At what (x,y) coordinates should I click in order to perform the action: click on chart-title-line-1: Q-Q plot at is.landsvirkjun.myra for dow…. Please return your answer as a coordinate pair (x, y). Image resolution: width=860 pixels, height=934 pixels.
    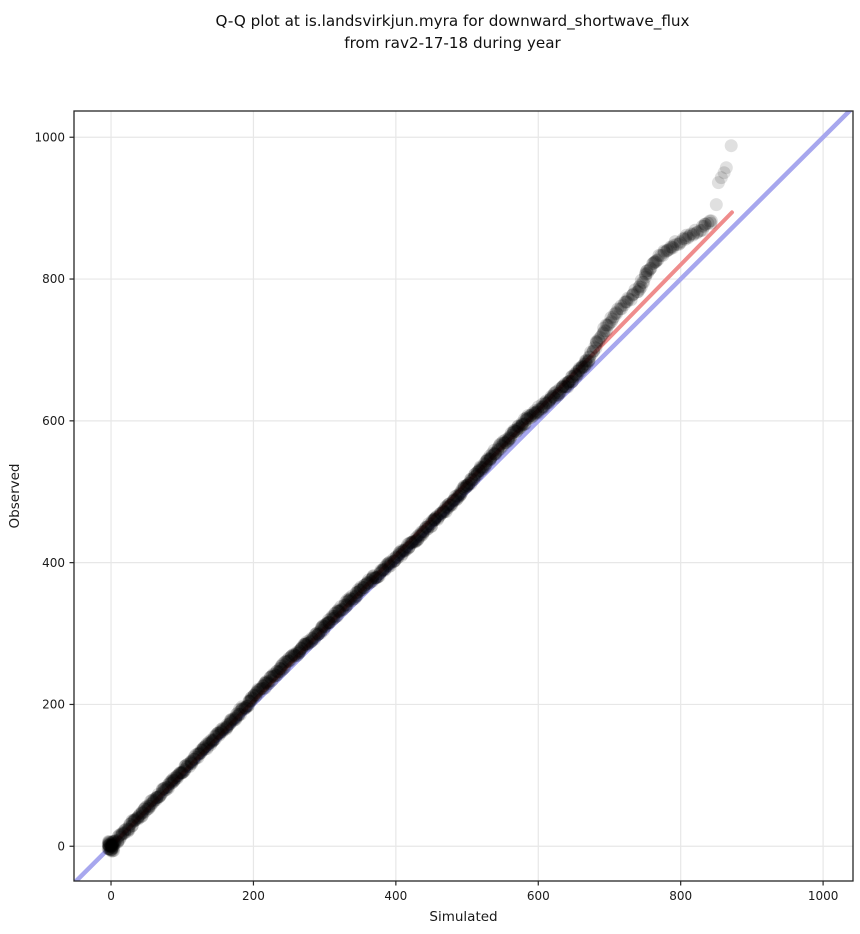
    Looking at the image, I should click on (452, 21).